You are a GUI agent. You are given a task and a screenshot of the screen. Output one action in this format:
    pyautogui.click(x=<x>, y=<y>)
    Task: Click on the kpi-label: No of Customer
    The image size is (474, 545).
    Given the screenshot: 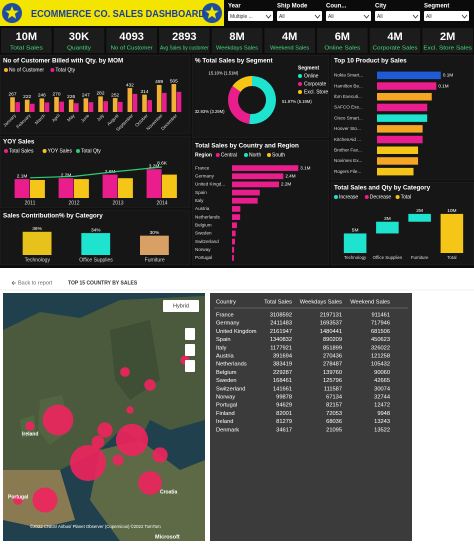 What is the action you would take?
    pyautogui.click(x=132, y=48)
    